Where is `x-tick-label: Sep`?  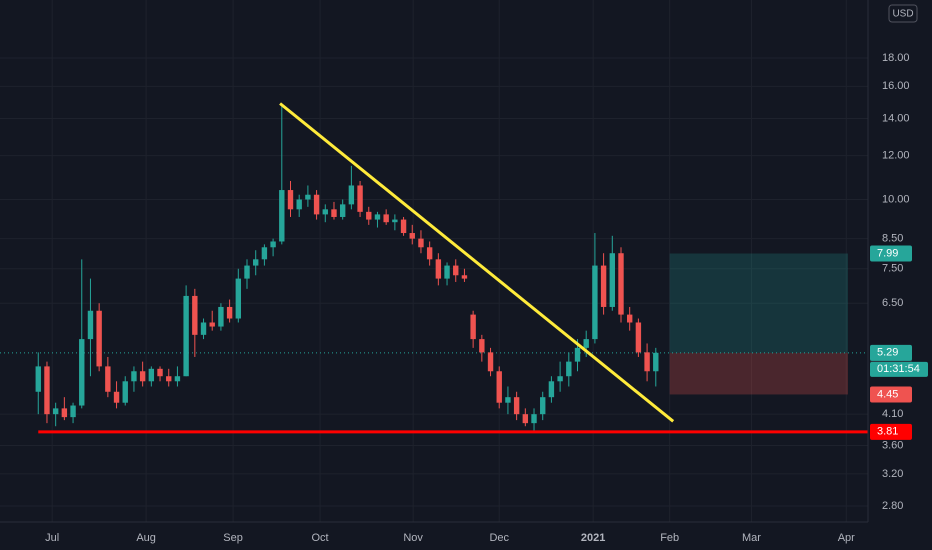 x-tick-label: Sep is located at coordinates (233, 538).